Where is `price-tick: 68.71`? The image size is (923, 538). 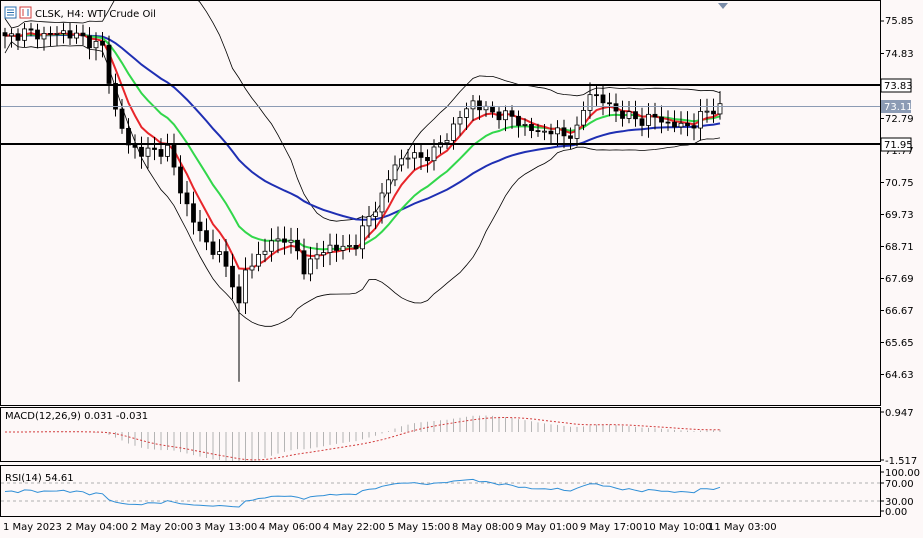
price-tick: 68.71 is located at coordinates (899, 247).